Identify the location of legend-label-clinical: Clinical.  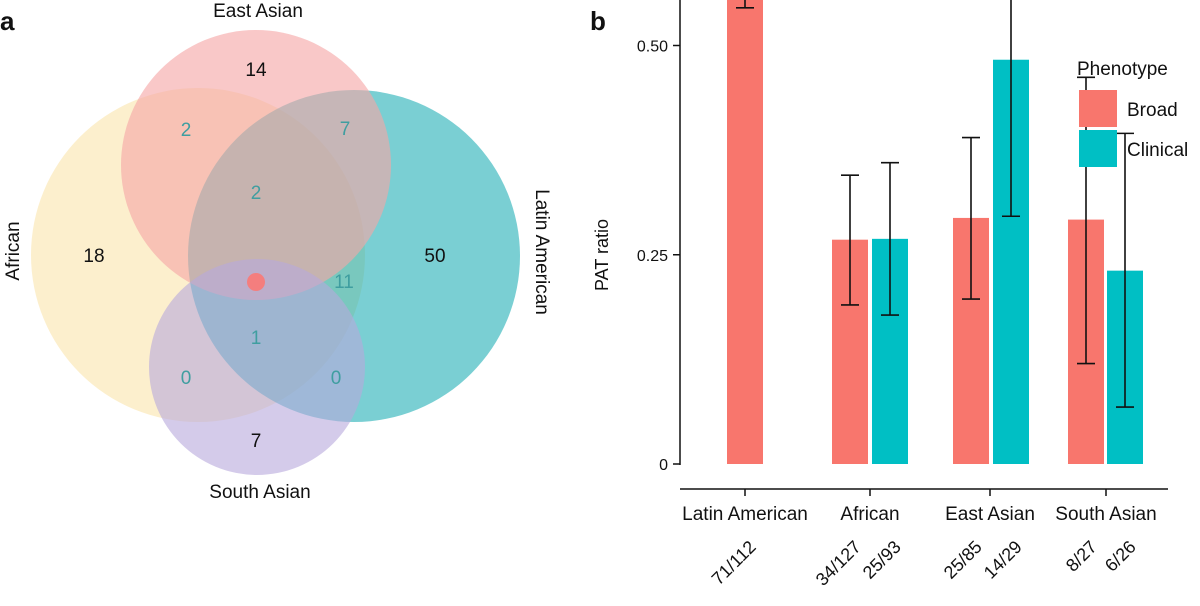
(1157, 150).